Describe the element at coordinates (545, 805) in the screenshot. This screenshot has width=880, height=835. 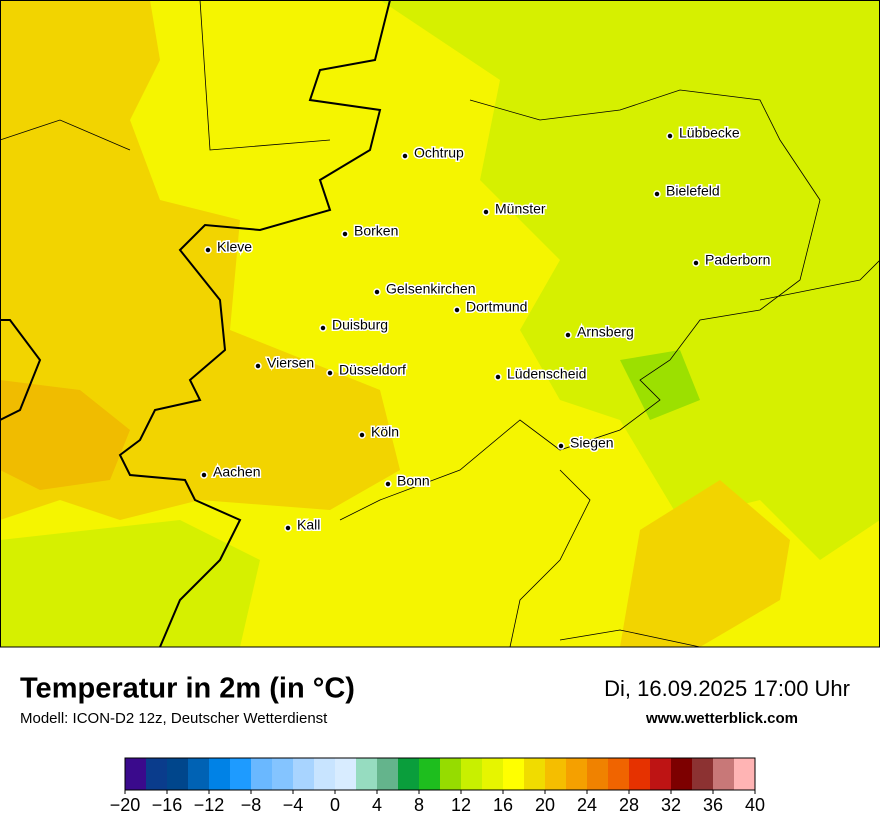
I see `colorbar-tick-label: 20` at that location.